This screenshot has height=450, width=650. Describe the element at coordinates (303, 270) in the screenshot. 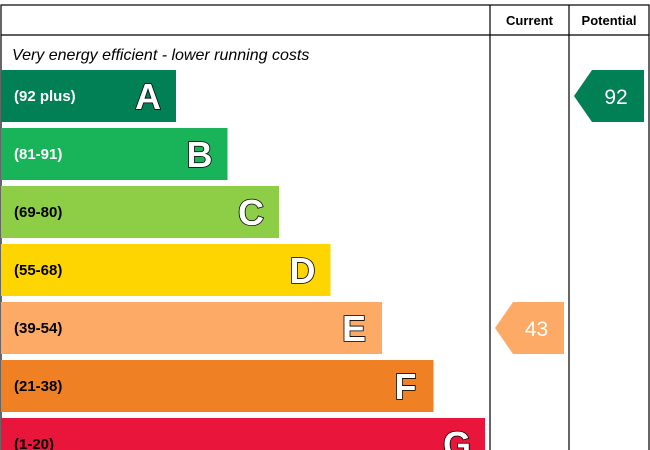

I see `band-d-letter: D` at that location.